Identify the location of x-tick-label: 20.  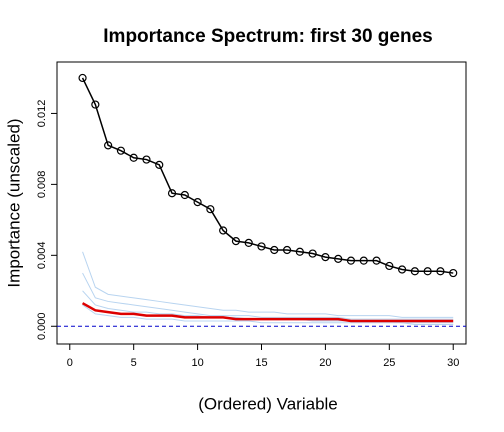
(325, 363).